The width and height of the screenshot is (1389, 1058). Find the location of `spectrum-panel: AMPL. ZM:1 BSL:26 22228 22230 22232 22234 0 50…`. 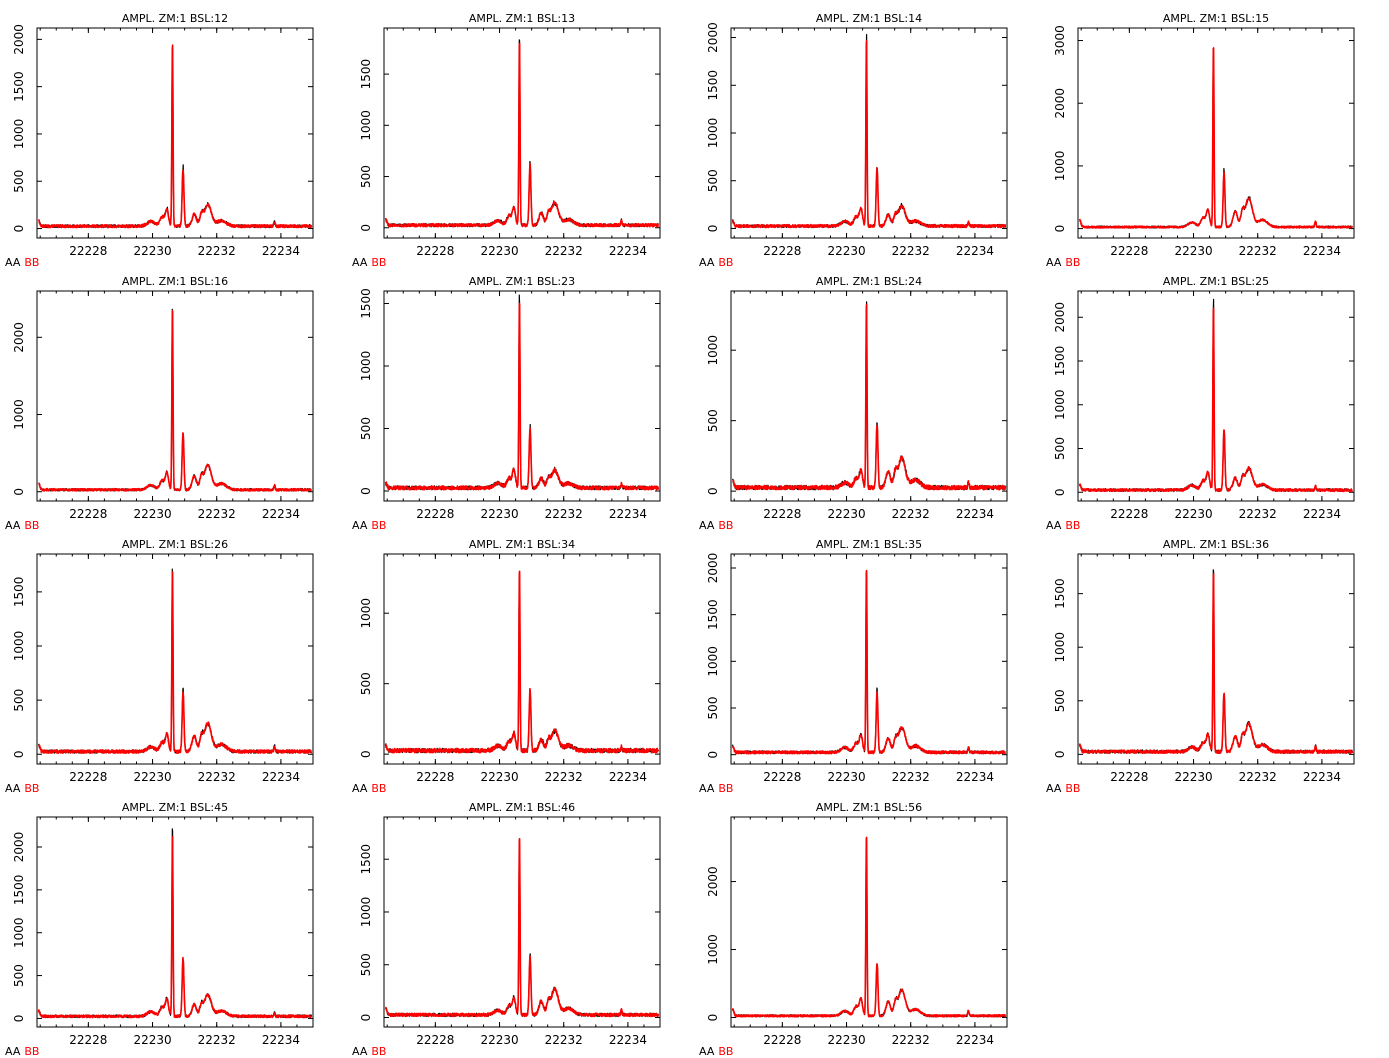

spectrum-panel: AMPL. ZM:1 BSL:26 22228 22230 22232 22234 0 50… is located at coordinates (173, 660).